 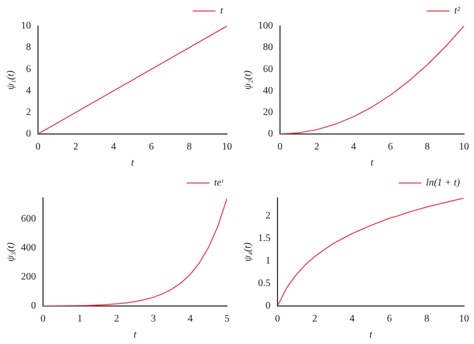 What do you see at coordinates (268, 48) in the screenshot?
I see `y-tick-label: 80` at bounding box center [268, 48].